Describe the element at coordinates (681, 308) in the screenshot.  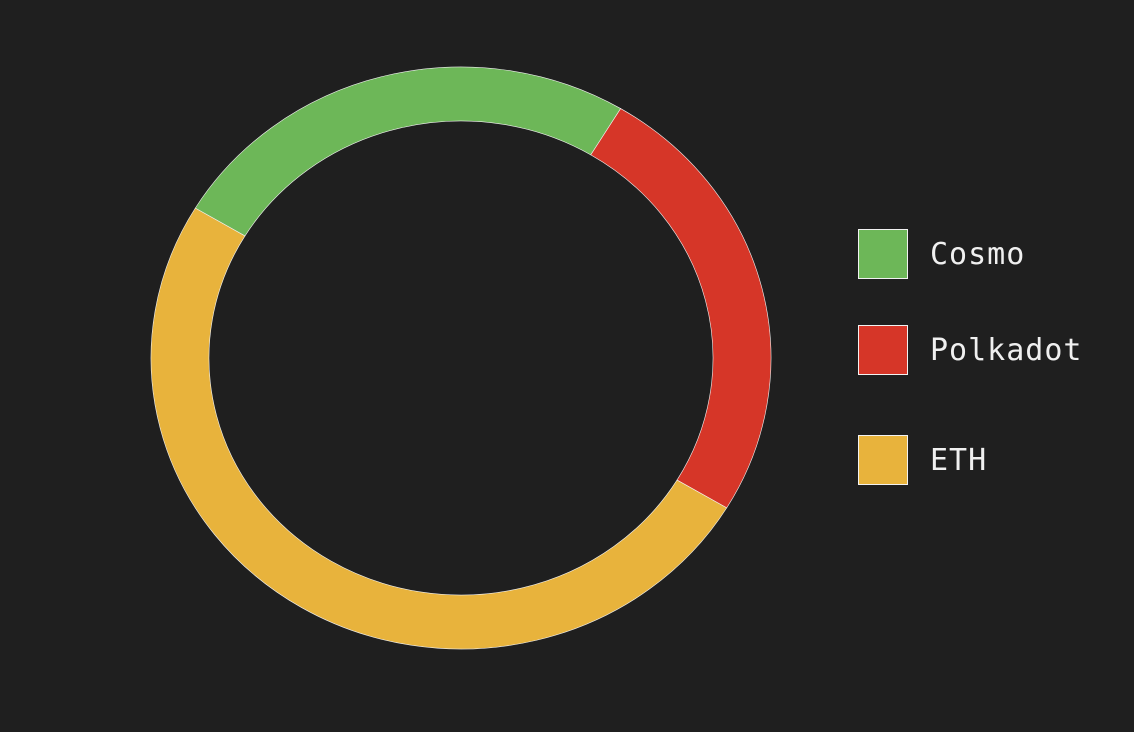
I see `slice-polkadot` at that location.